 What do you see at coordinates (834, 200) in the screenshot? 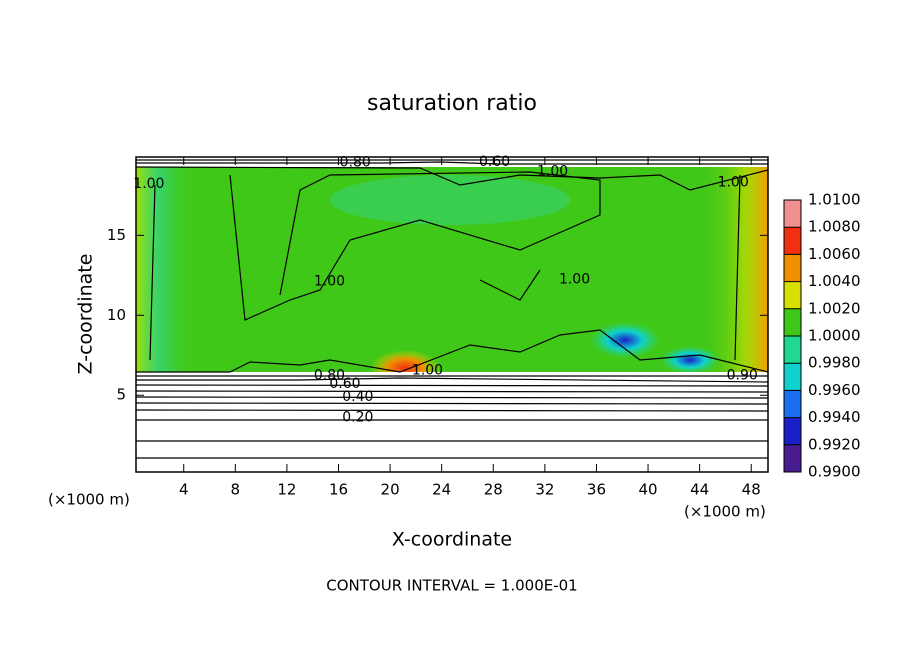
I see `colorbar-label: 1.0100` at bounding box center [834, 200].